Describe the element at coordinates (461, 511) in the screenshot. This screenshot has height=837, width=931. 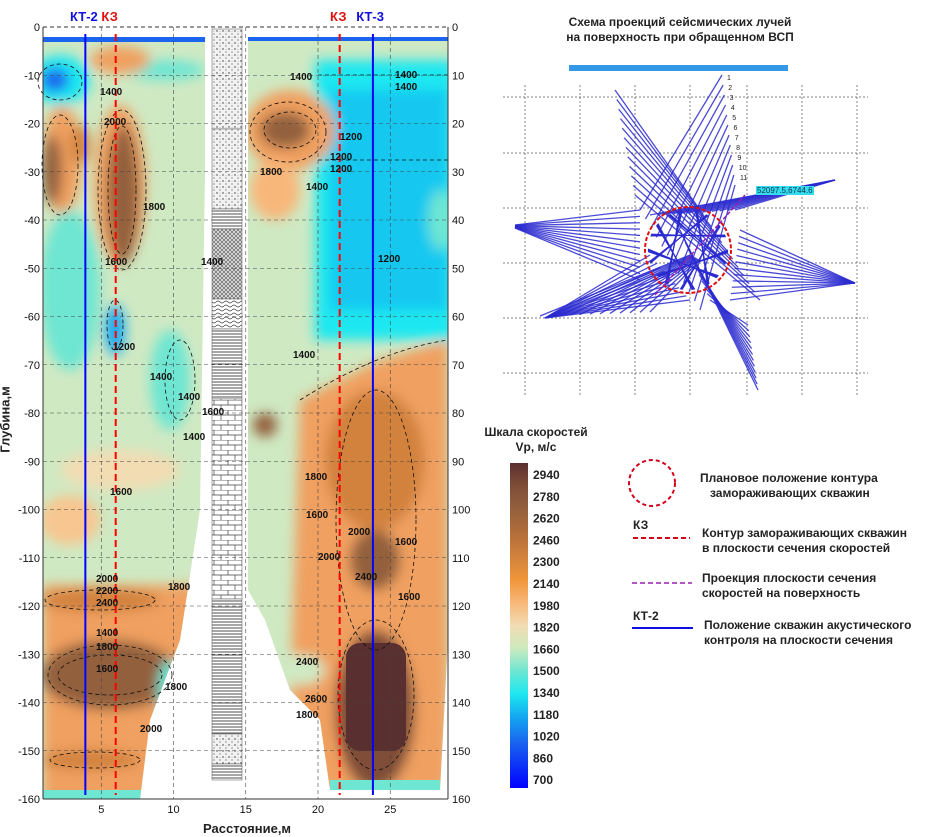
I see `y-tick-label-right: 100` at that location.